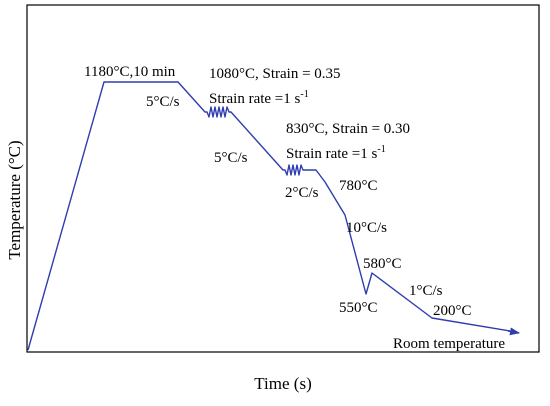  I want to click on cooling-rate-2-label: 5°C/s, so click(231, 158).